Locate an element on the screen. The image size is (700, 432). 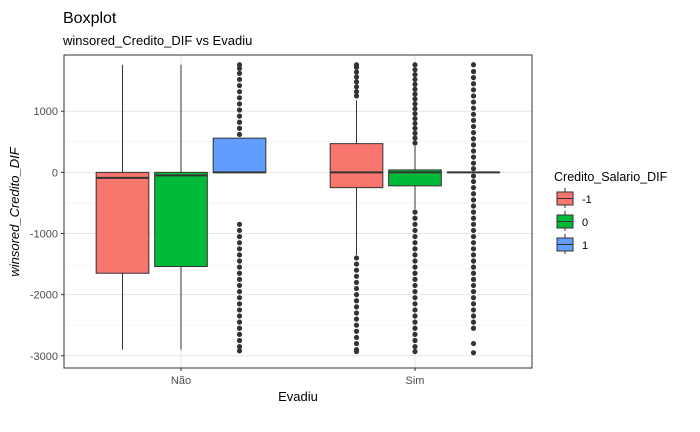
box-iqr is located at coordinates (122, 222).